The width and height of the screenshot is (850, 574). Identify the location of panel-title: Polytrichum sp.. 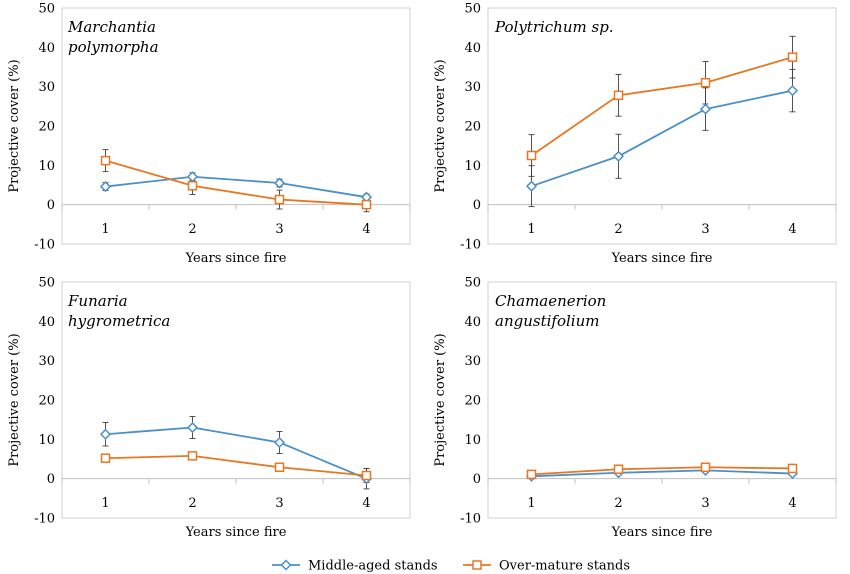
(554, 27).